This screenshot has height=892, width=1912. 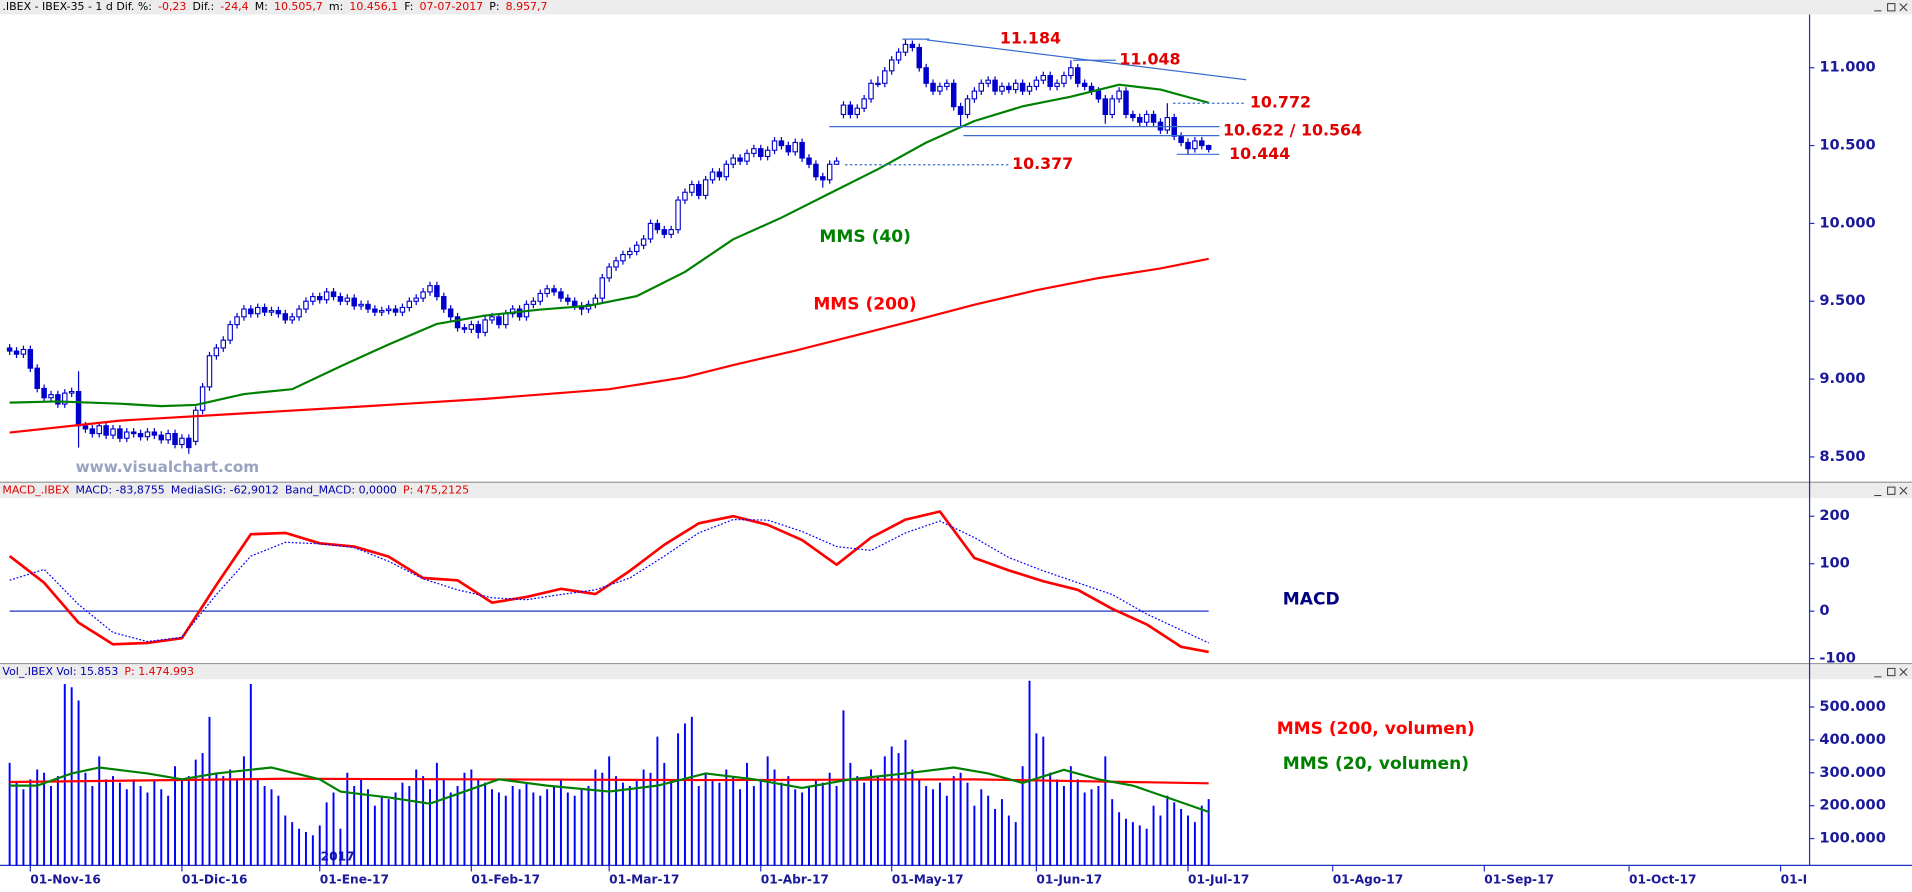 I want to click on level-label: 10.622 / 10.564, so click(x=1292, y=130).